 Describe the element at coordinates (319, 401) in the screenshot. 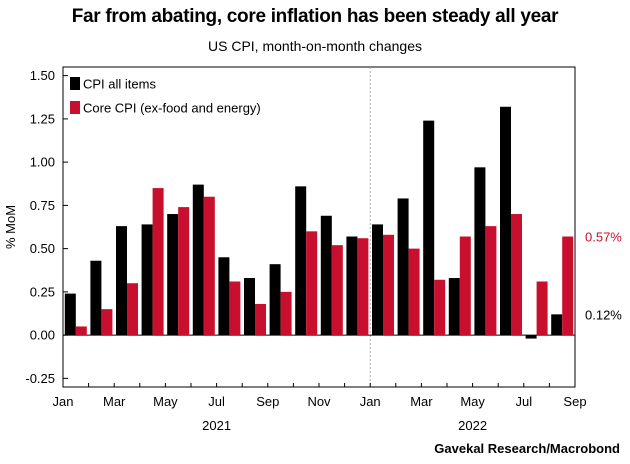

I see `x-tick-label: Nov` at that location.